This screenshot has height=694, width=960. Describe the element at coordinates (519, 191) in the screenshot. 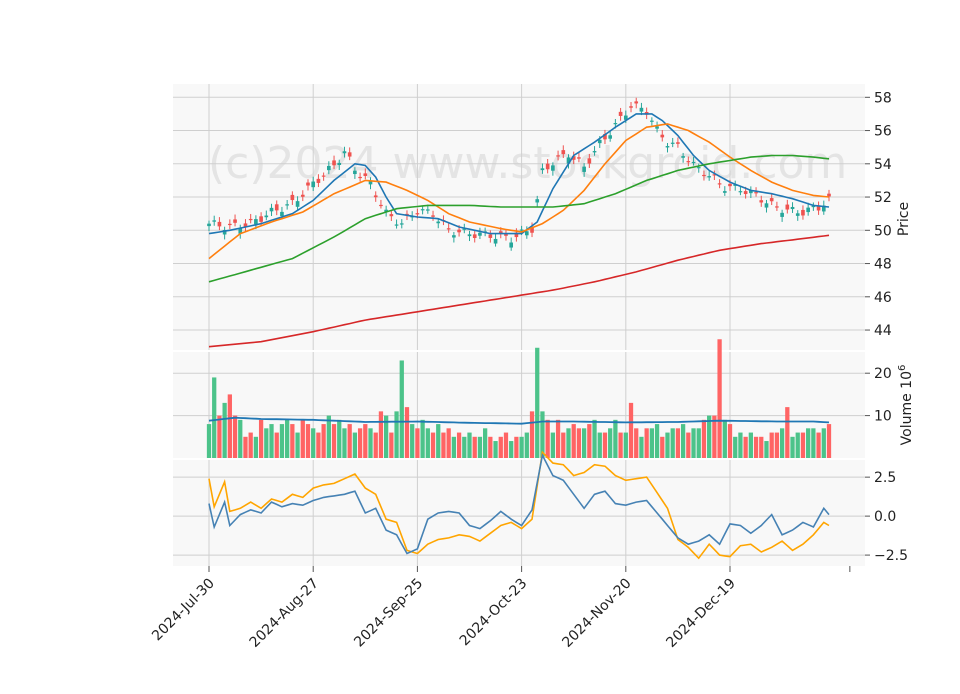

I see `moving-average-line` at that location.